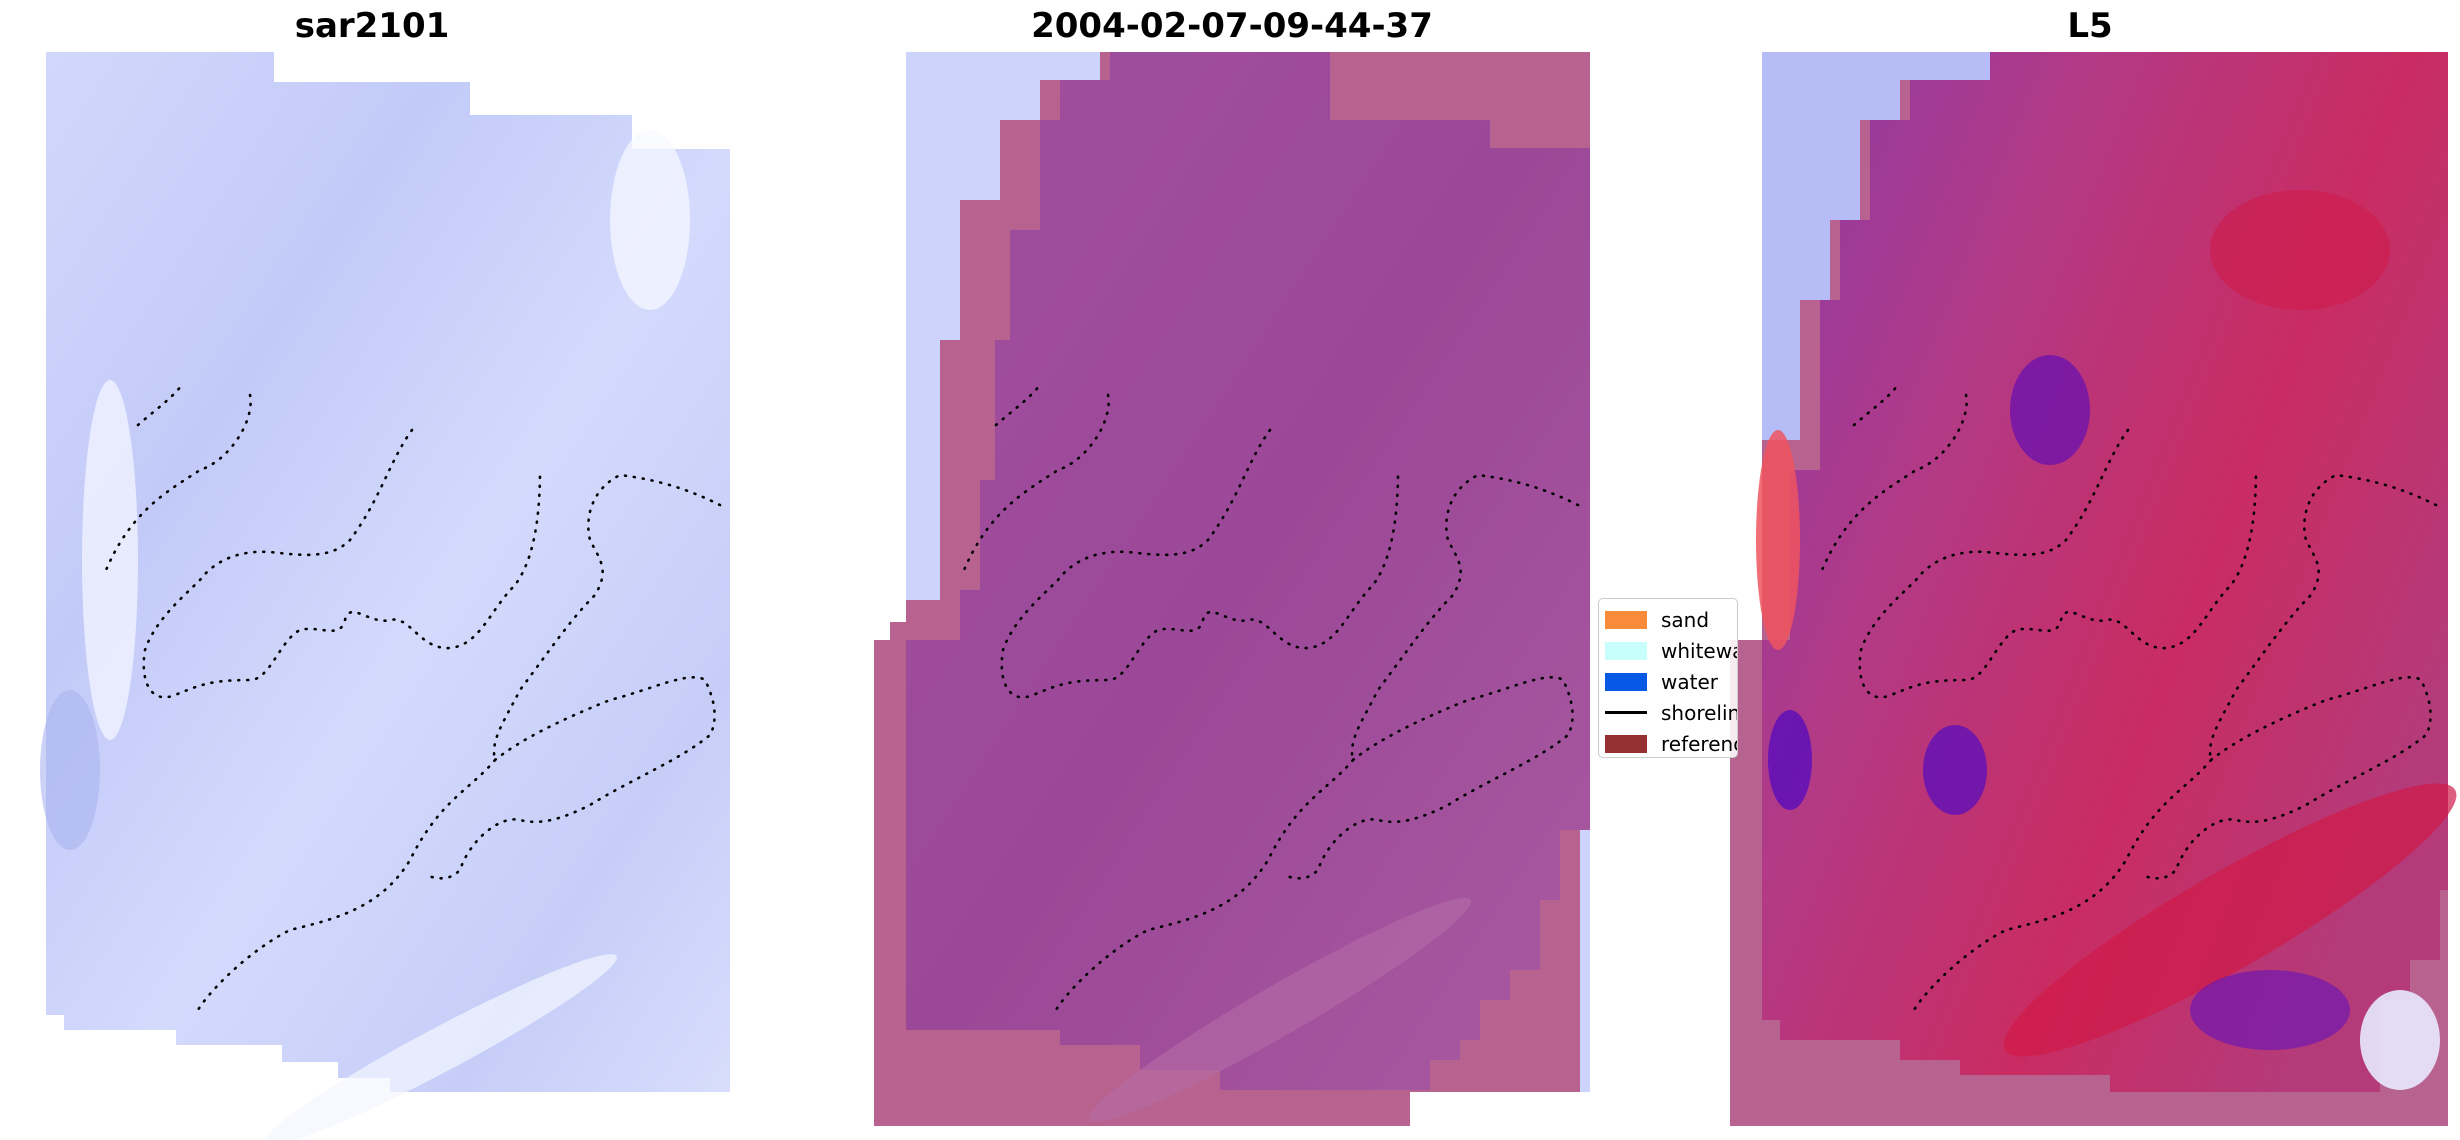 The image size is (2460, 1140). I want to click on legend-label-water: water, so click(1689, 681).